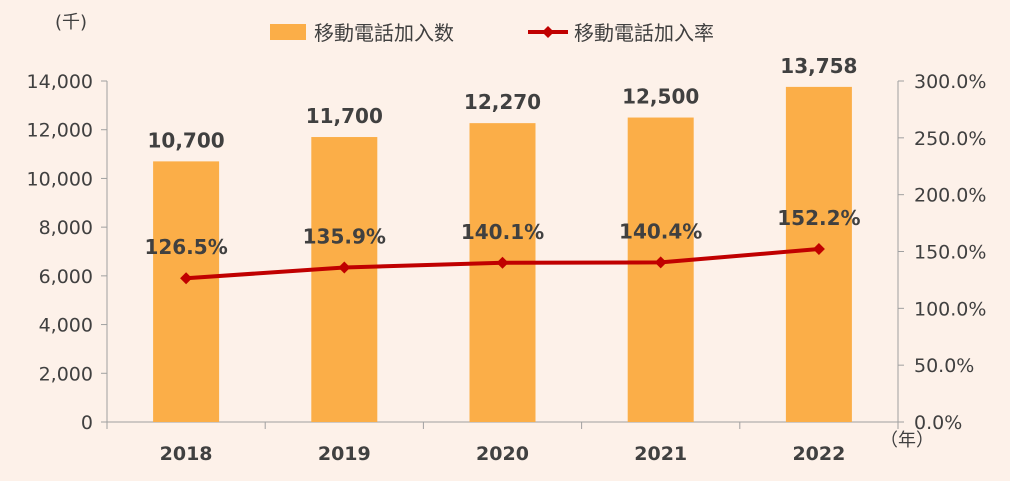  Describe the element at coordinates (288, 32) in the screenshot. I see `legend-bar-swatch` at that location.